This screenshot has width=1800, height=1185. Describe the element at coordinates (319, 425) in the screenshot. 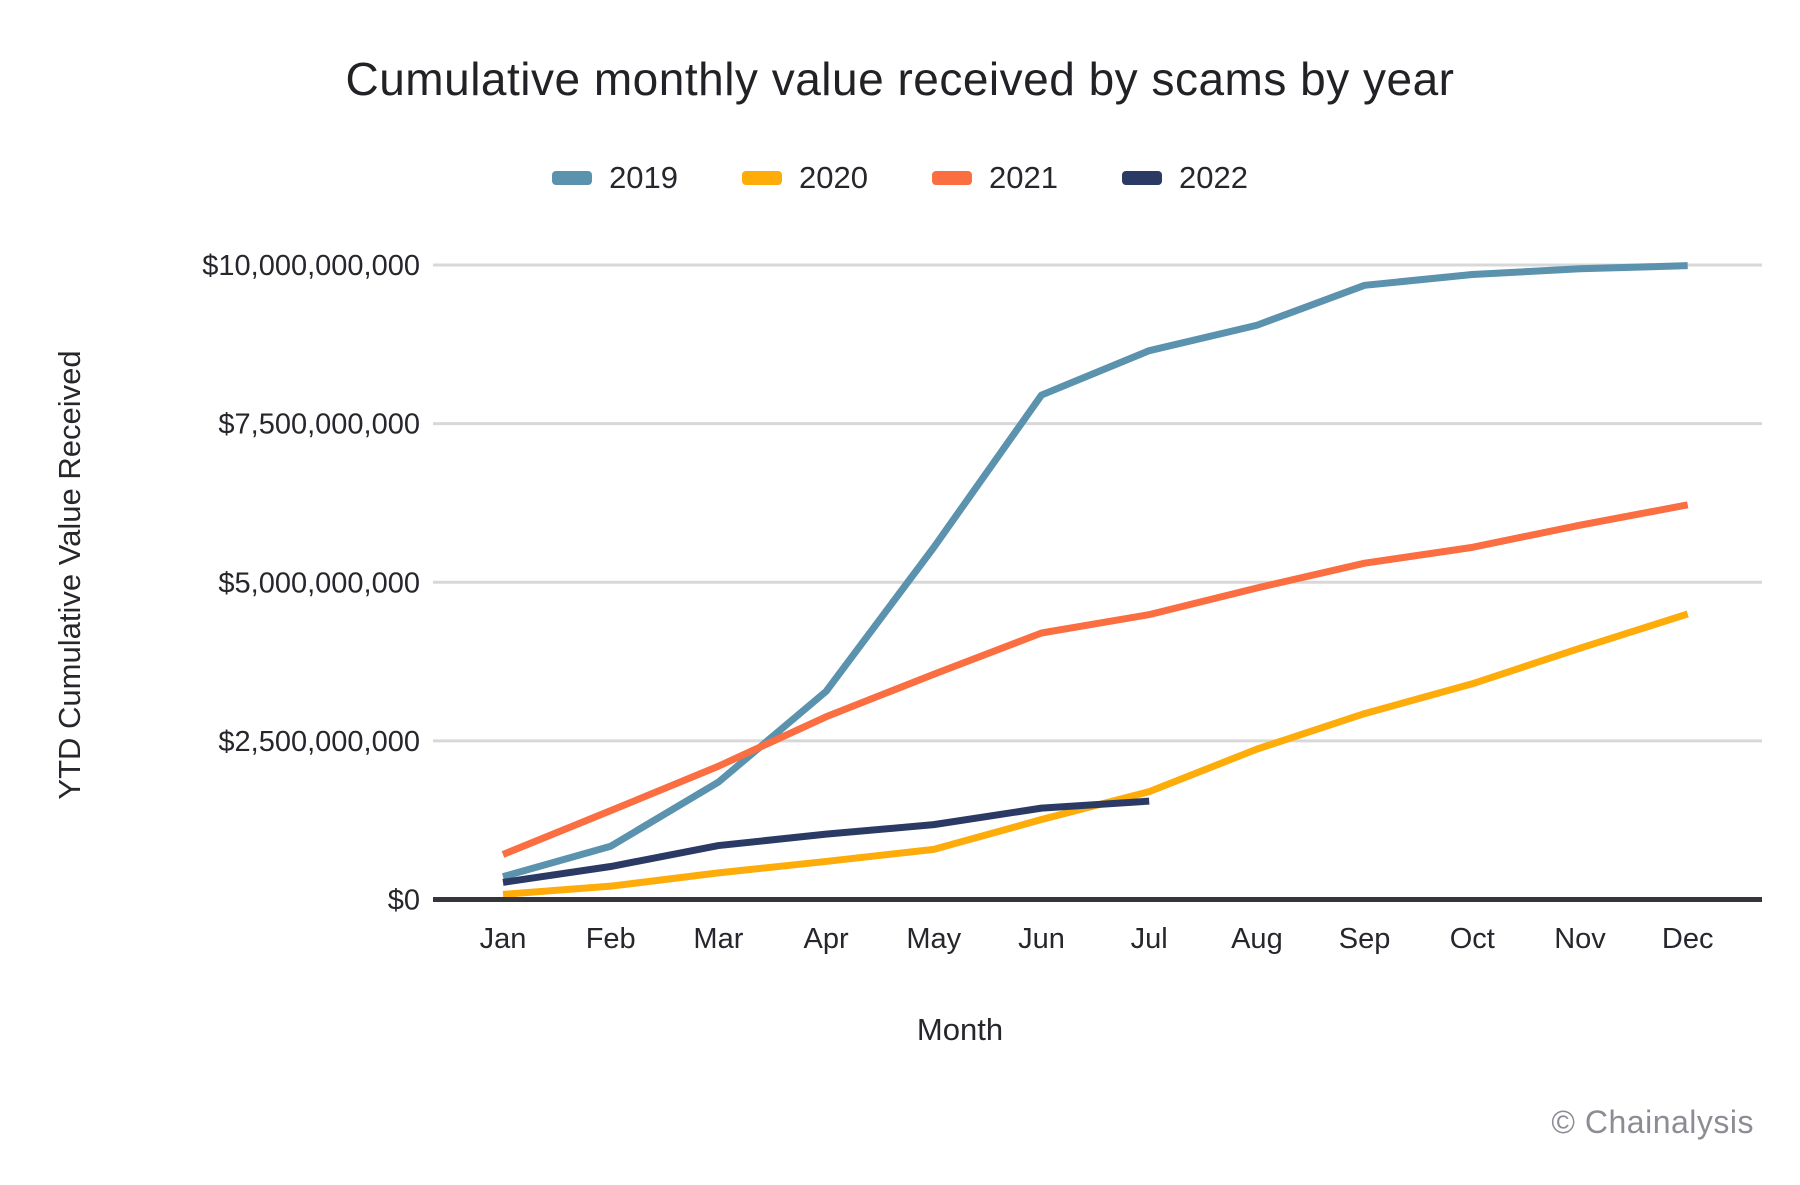

I see `y-tick-label: $7,500,000,000` at that location.